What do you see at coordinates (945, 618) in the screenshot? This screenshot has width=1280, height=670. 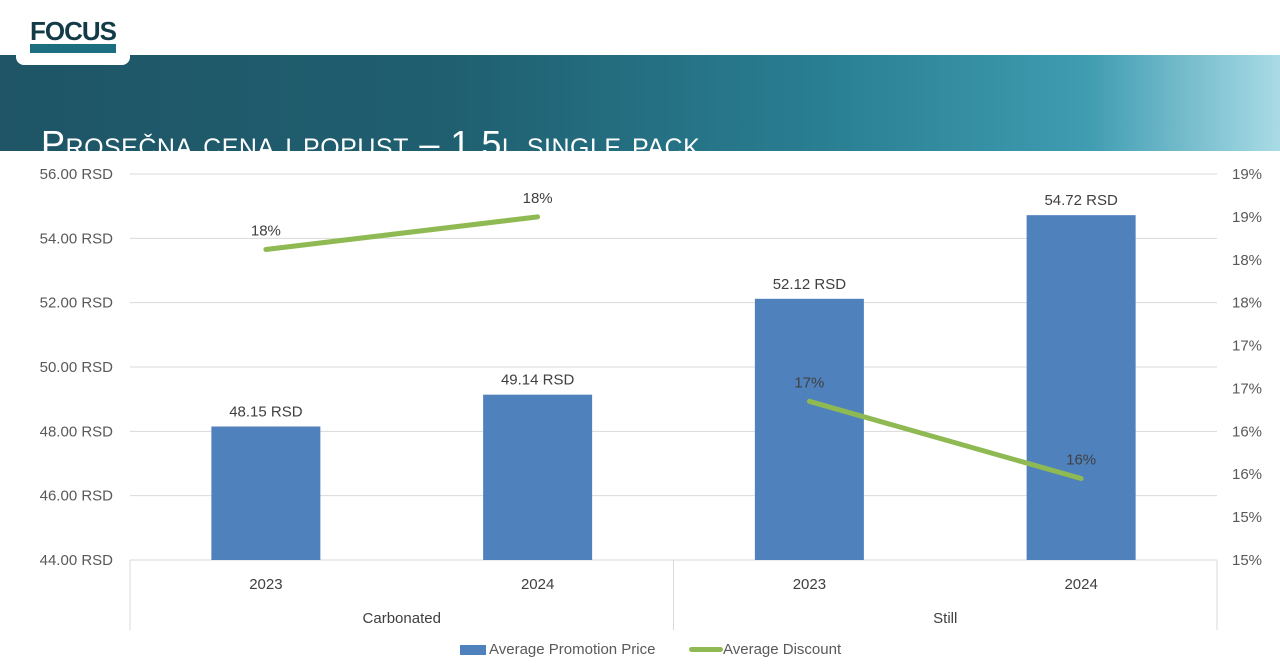 I see `x-group-label: Still` at bounding box center [945, 618].